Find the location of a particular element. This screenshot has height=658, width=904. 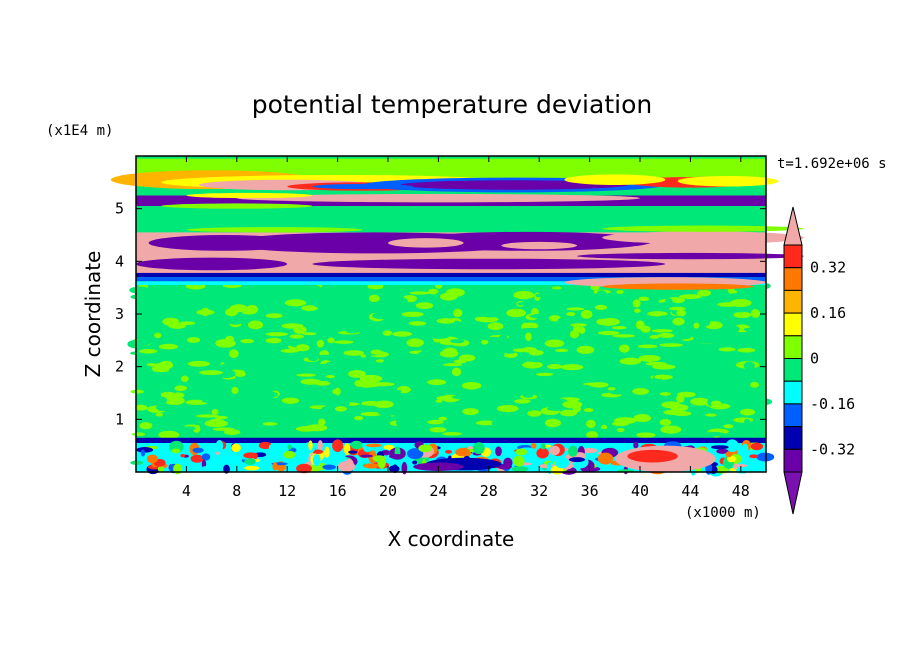

lower-cold-band is located at coordinates (451, 440).